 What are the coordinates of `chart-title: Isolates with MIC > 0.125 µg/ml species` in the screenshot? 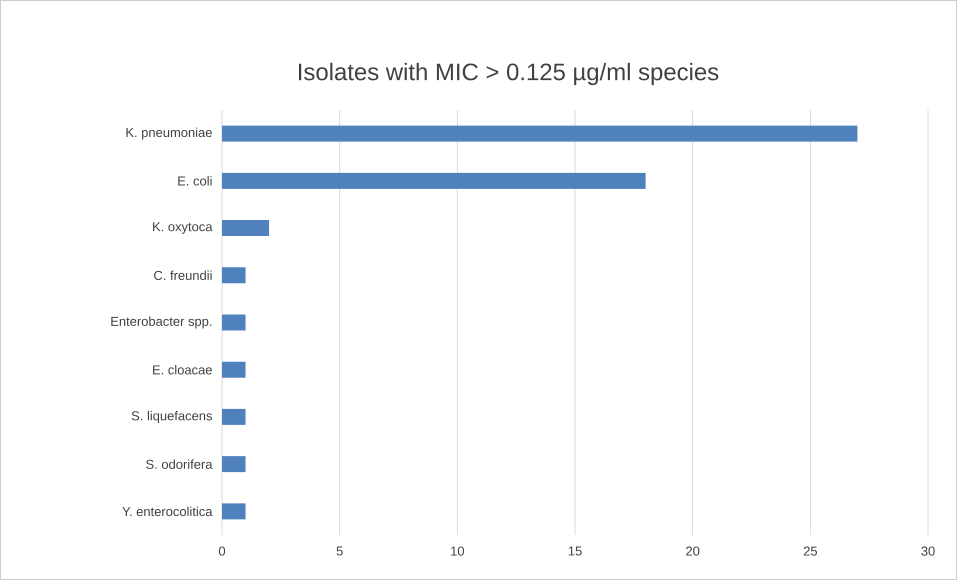 It's located at (508, 74).